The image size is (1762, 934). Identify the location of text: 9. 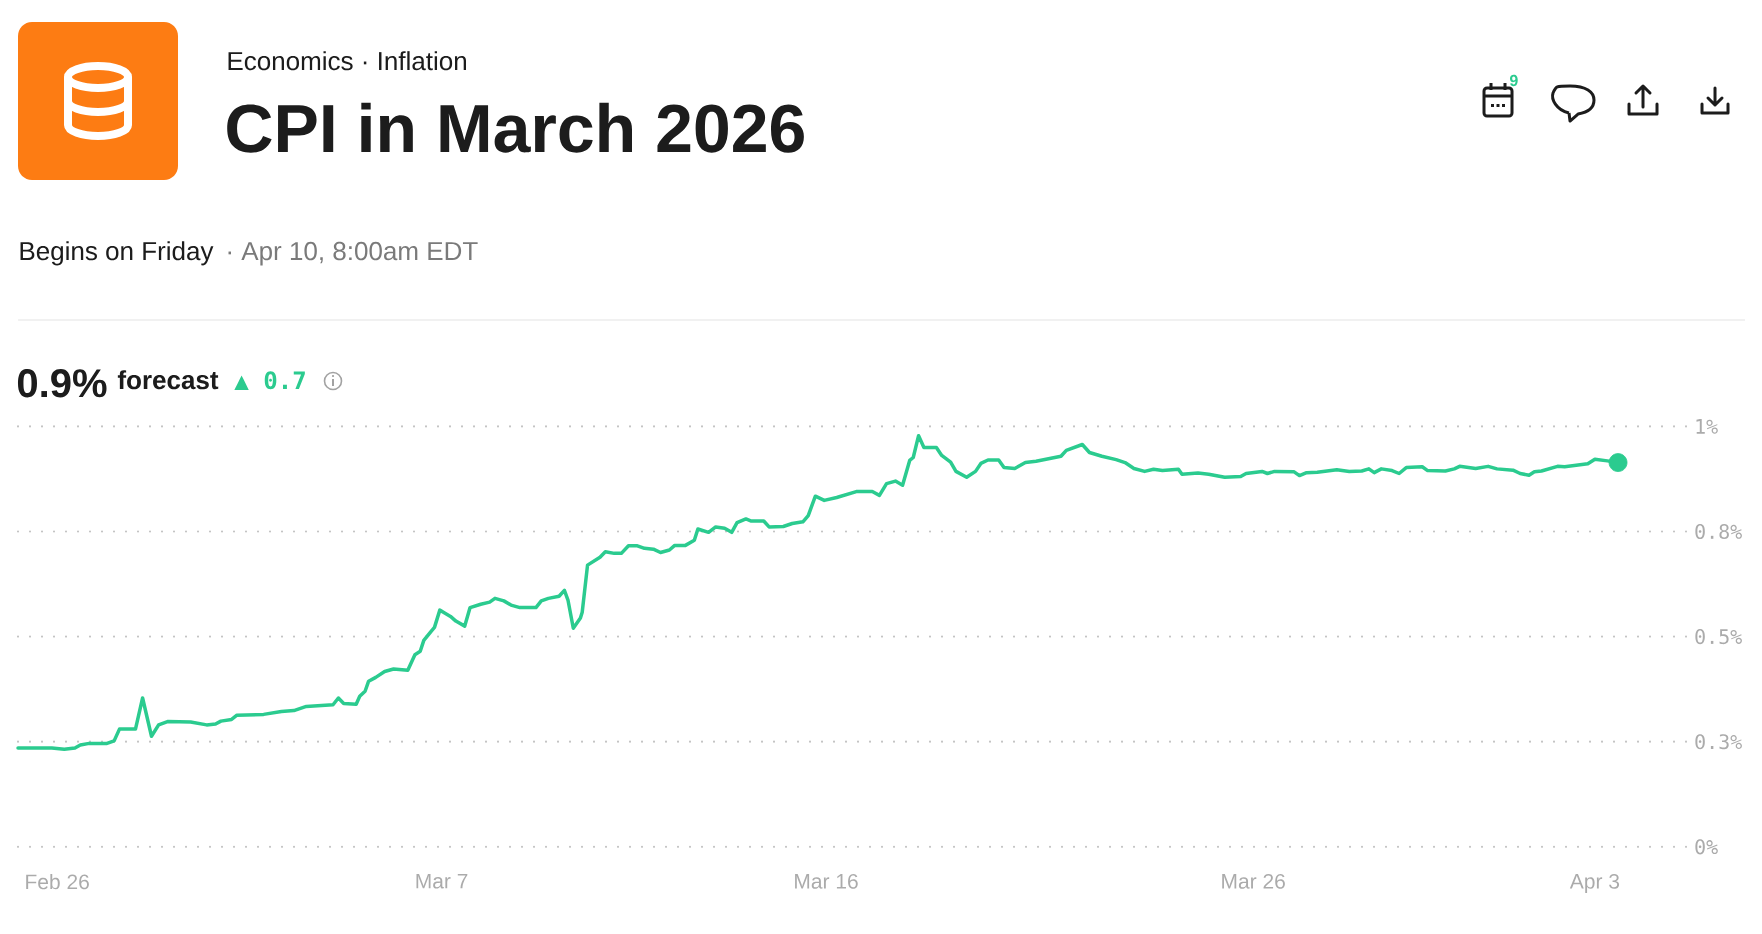
(1513, 80).